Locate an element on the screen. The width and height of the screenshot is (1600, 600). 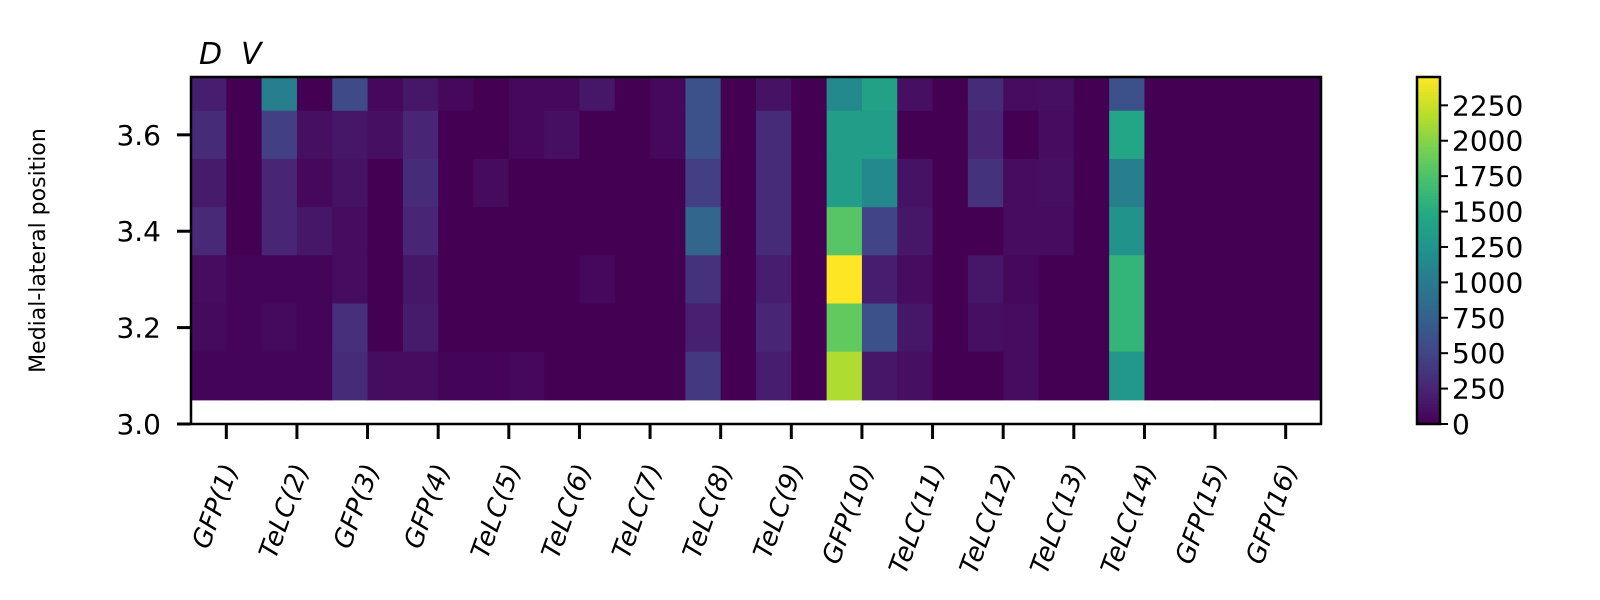
title-left: D is located at coordinates (210, 54).